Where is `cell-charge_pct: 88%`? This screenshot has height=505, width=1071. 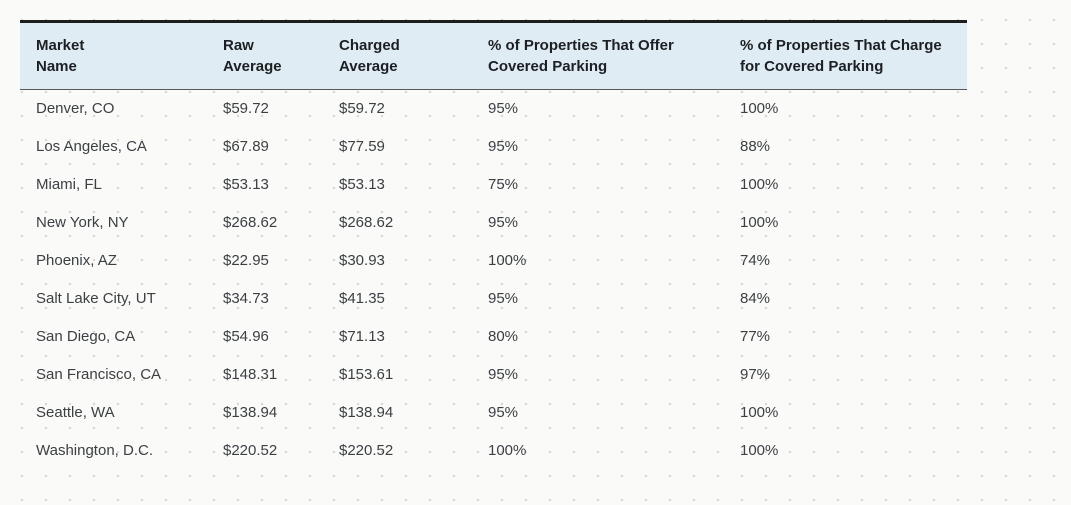
cell-charge_pct: 88% is located at coordinates (755, 146).